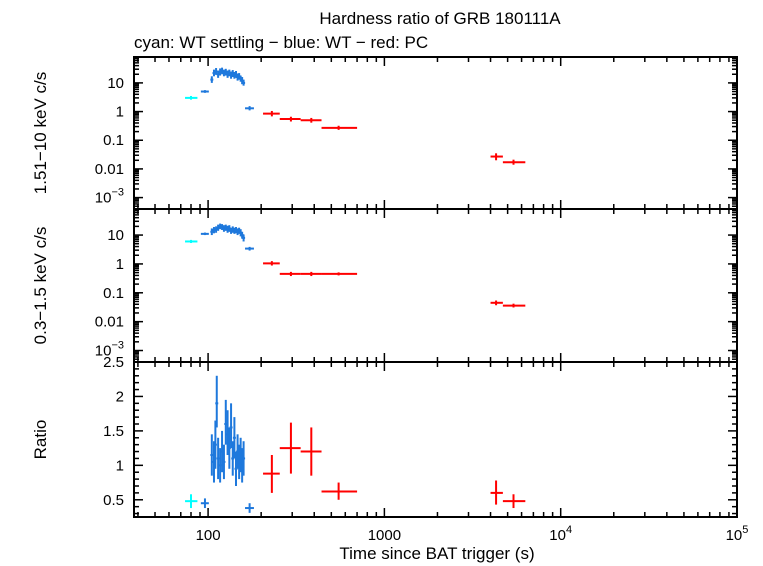 Image resolution: width=763 pixels, height=566 pixels. What do you see at coordinates (384, 535) in the screenshot?
I see `x-tick-label: 1000` at bounding box center [384, 535].